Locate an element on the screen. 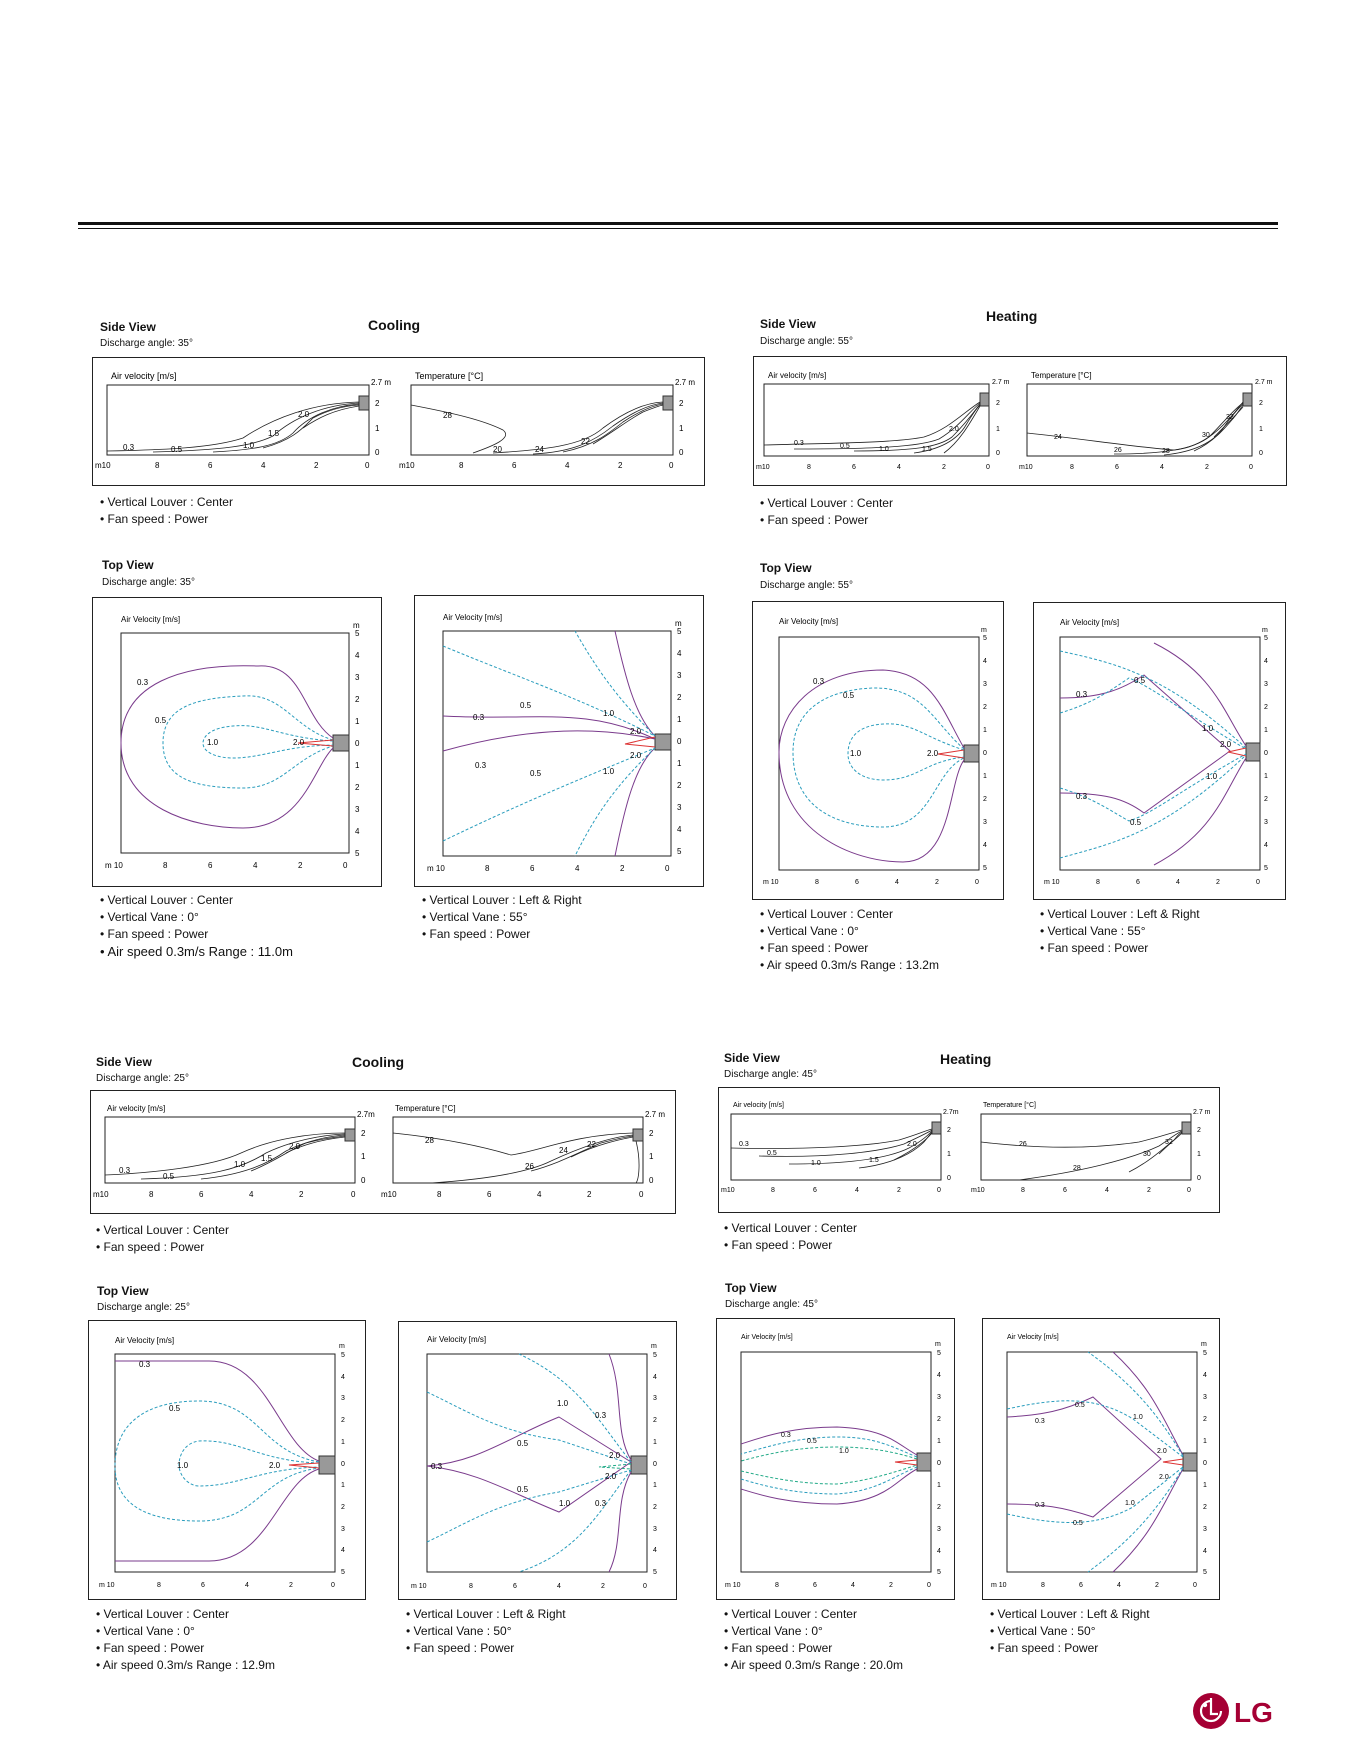  height-label: 2.7 m is located at coordinates (655, 1114).